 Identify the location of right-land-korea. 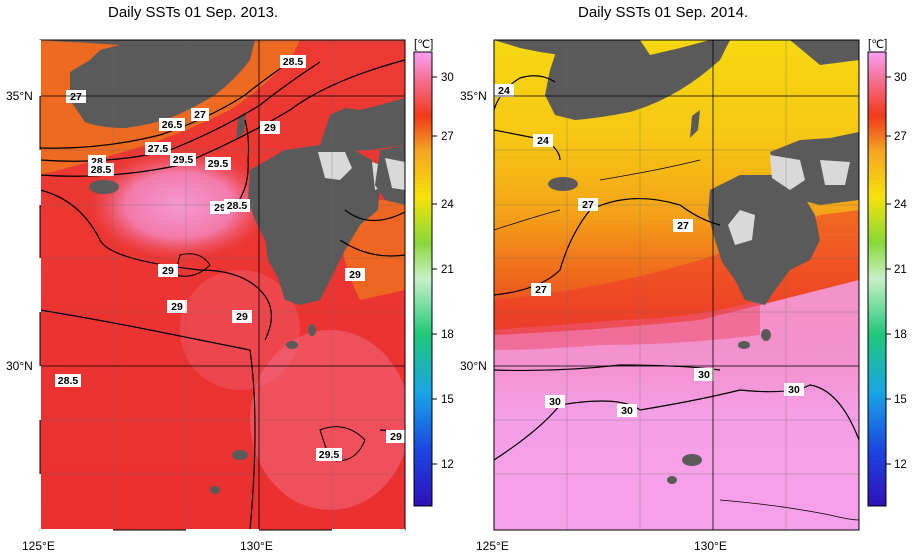
(637, 80).